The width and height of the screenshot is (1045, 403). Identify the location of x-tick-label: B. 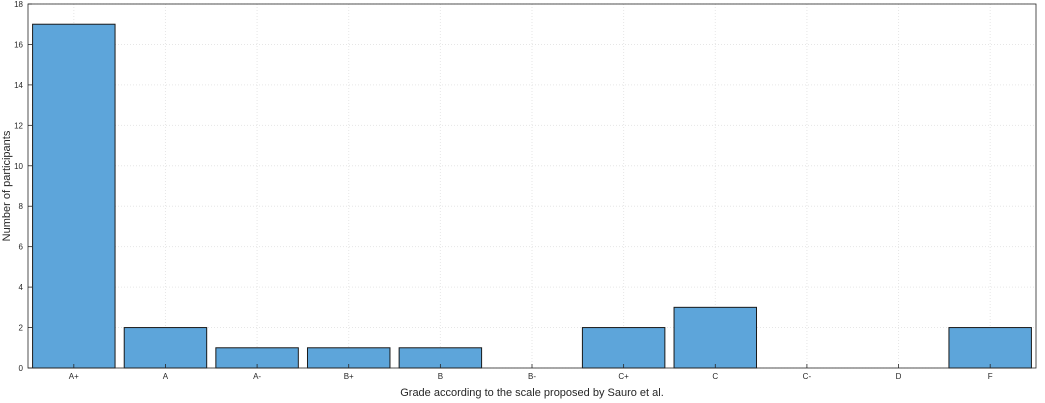
(440, 376).